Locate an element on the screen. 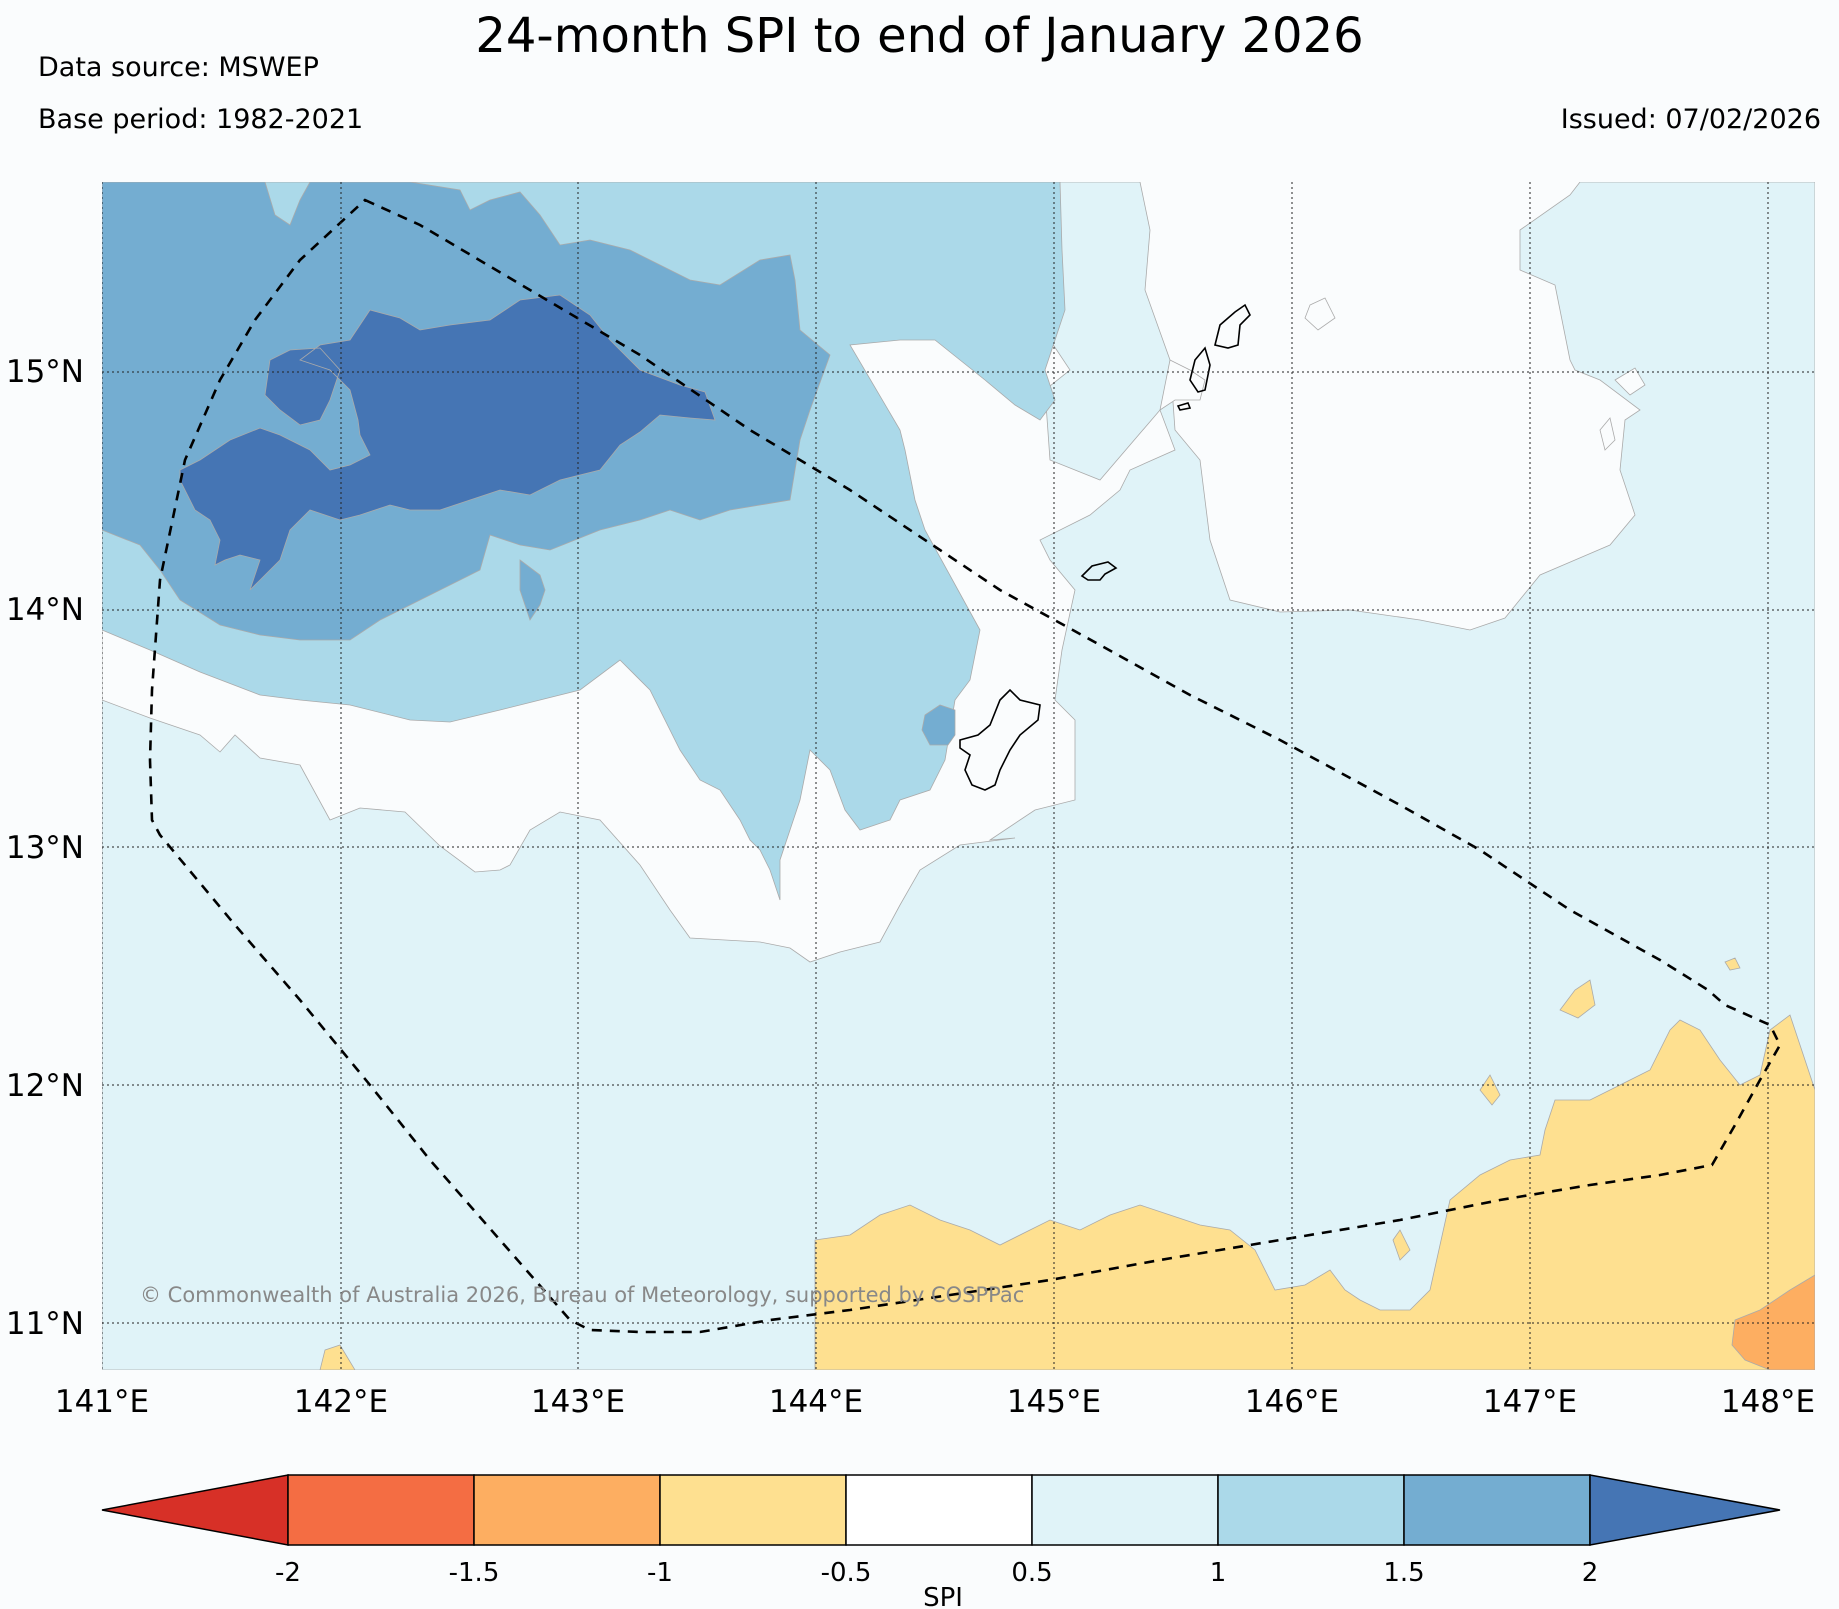  colorbar: -2 -1.5 -1 -0.5 0.5 1 1.5 2 is located at coordinates (941, 1531).